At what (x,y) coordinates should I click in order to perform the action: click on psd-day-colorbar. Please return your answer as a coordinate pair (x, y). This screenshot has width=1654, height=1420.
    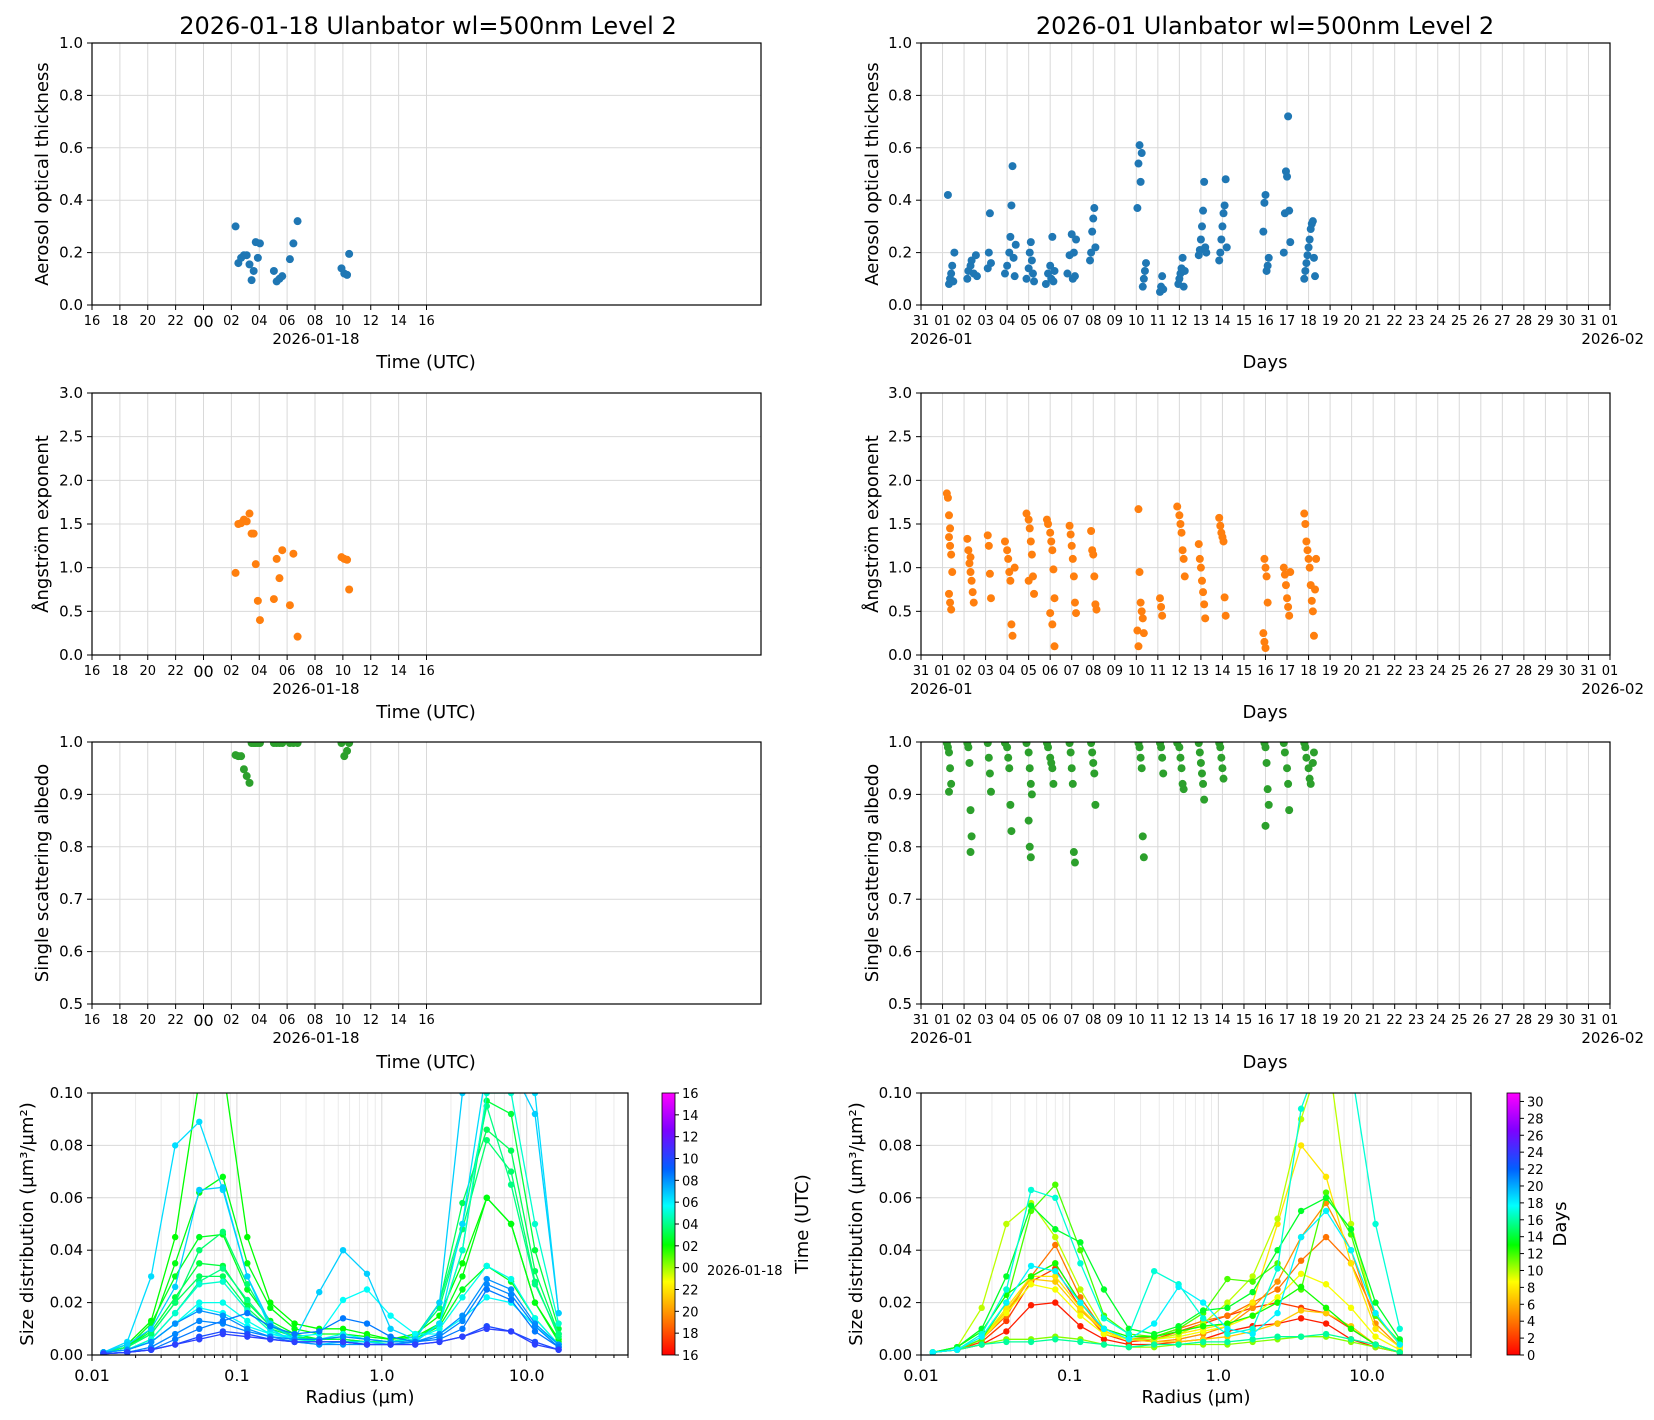
    Looking at the image, I should click on (668, 1224).